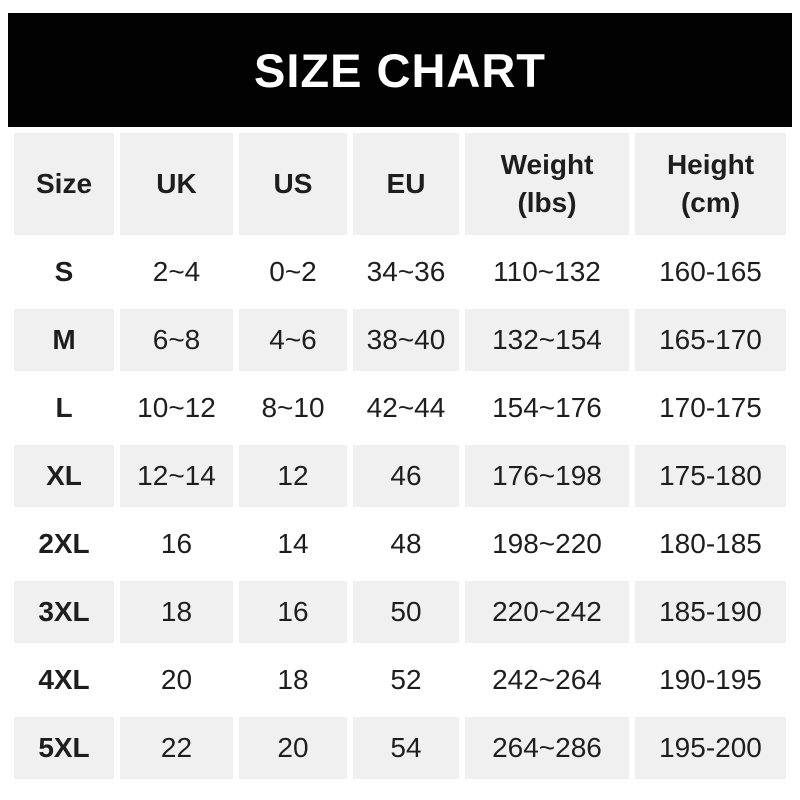 This screenshot has height=800, width=800. Describe the element at coordinates (710, 272) in the screenshot. I see `height-cell: 160-165` at that location.